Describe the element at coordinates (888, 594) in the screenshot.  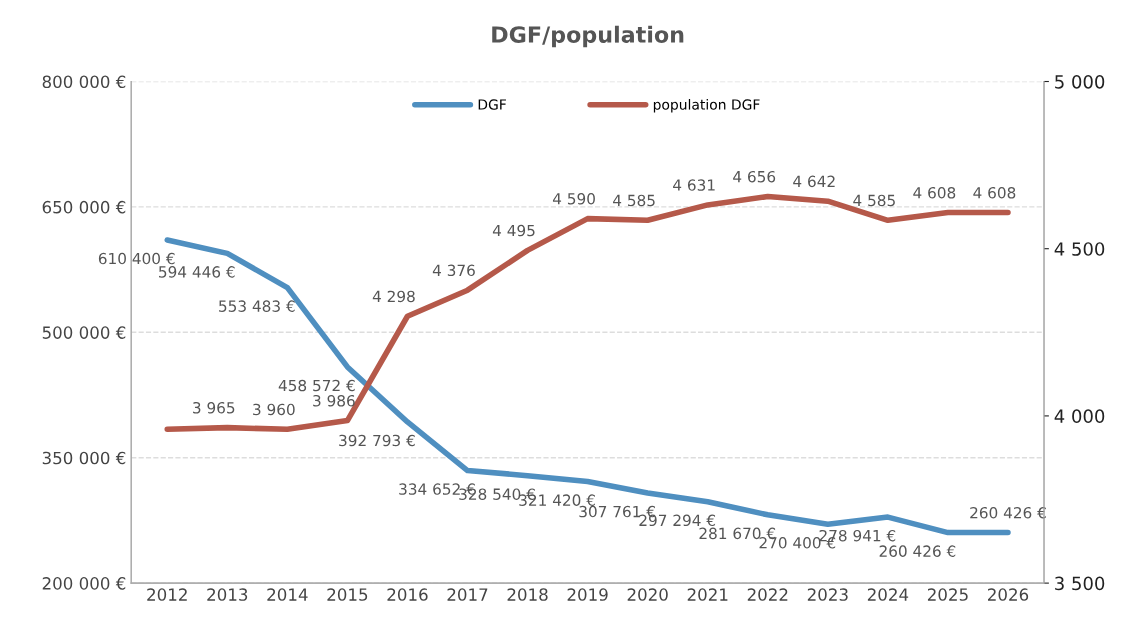
I see `x-tick-label: 2024` at that location.